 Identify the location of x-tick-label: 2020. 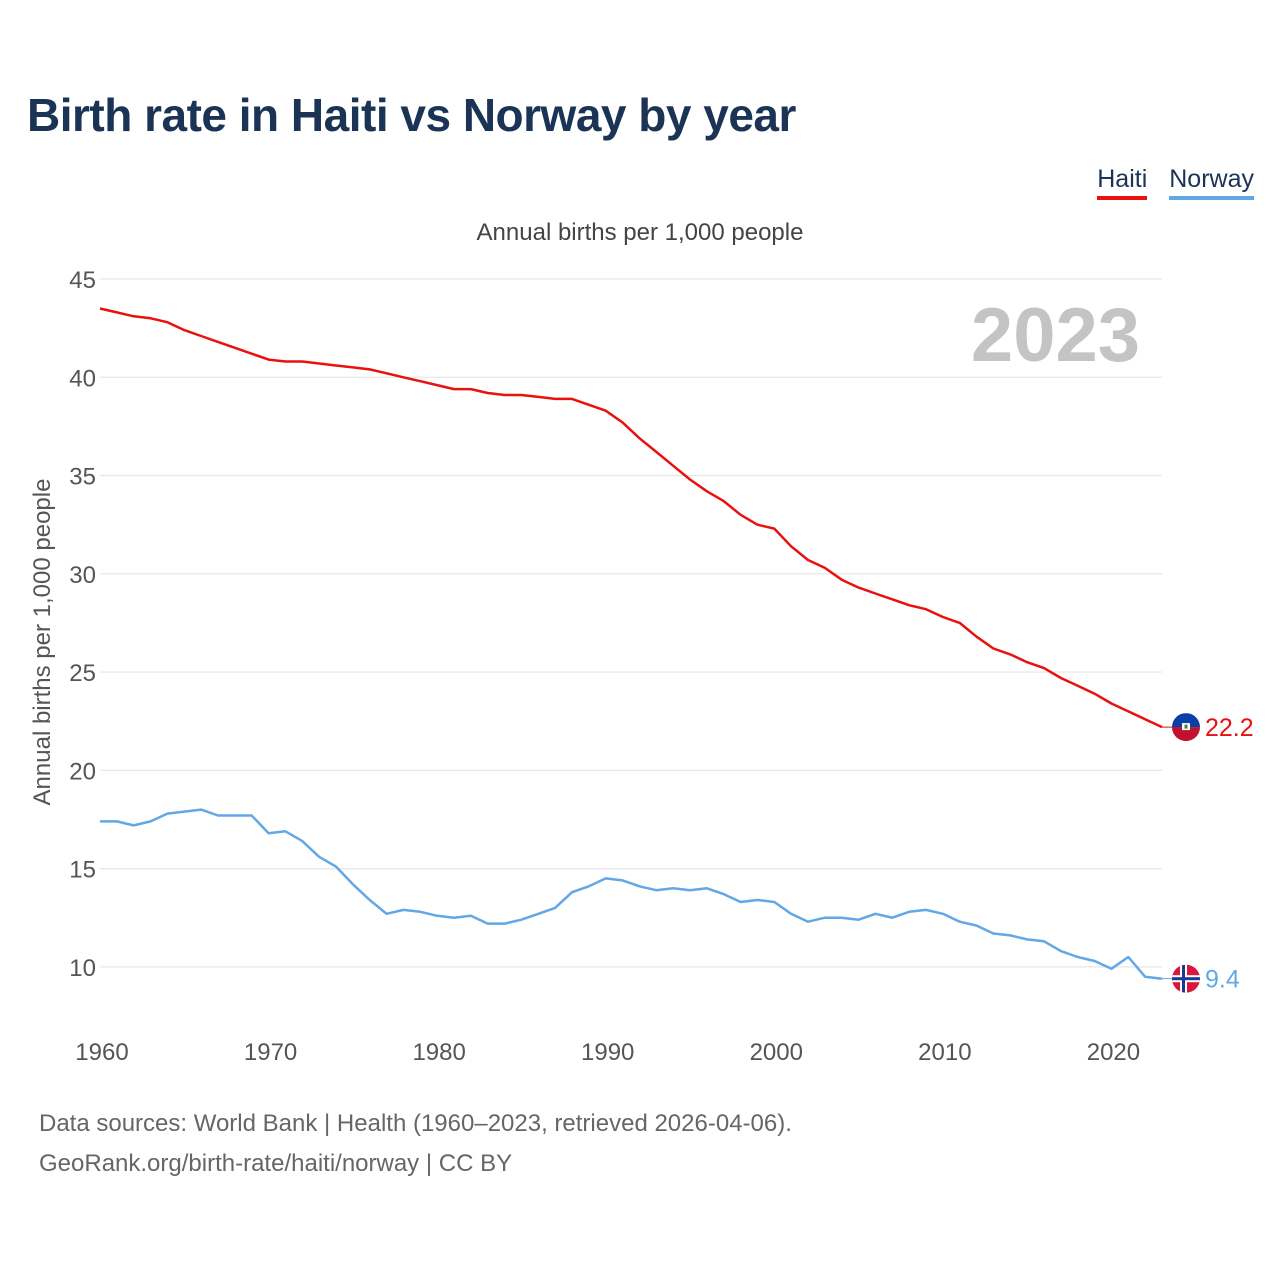
(1113, 1052).